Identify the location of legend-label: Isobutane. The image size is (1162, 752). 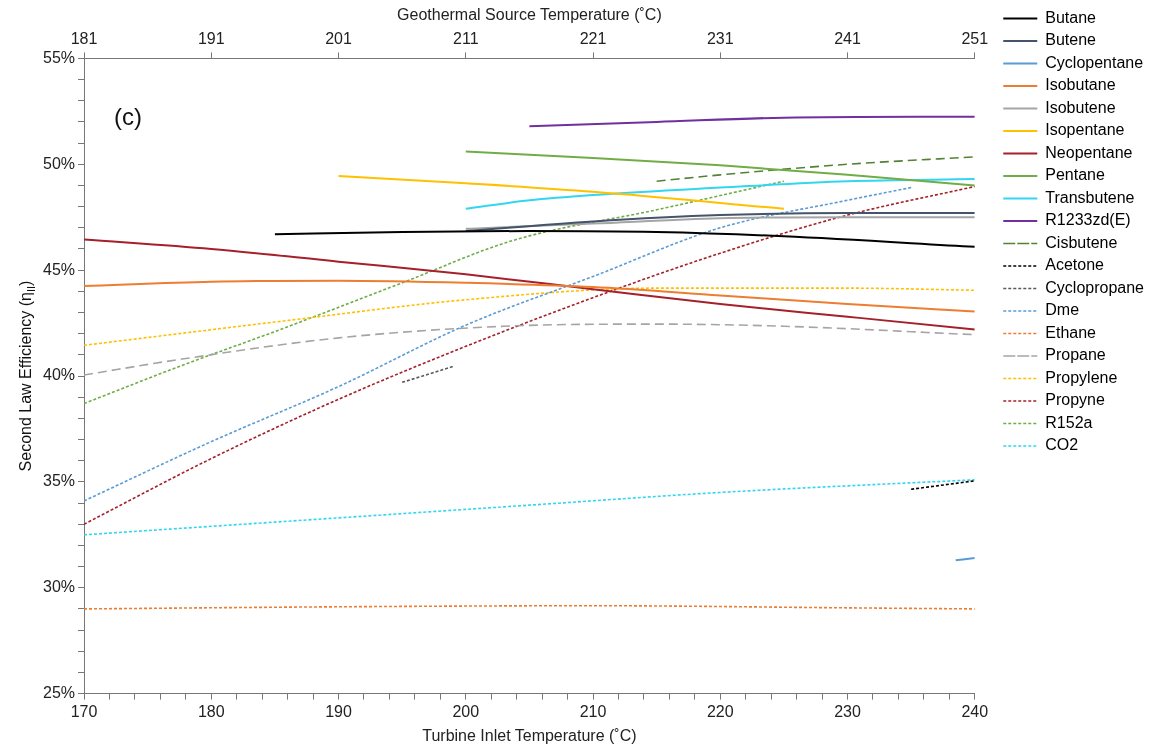
(1080, 85).